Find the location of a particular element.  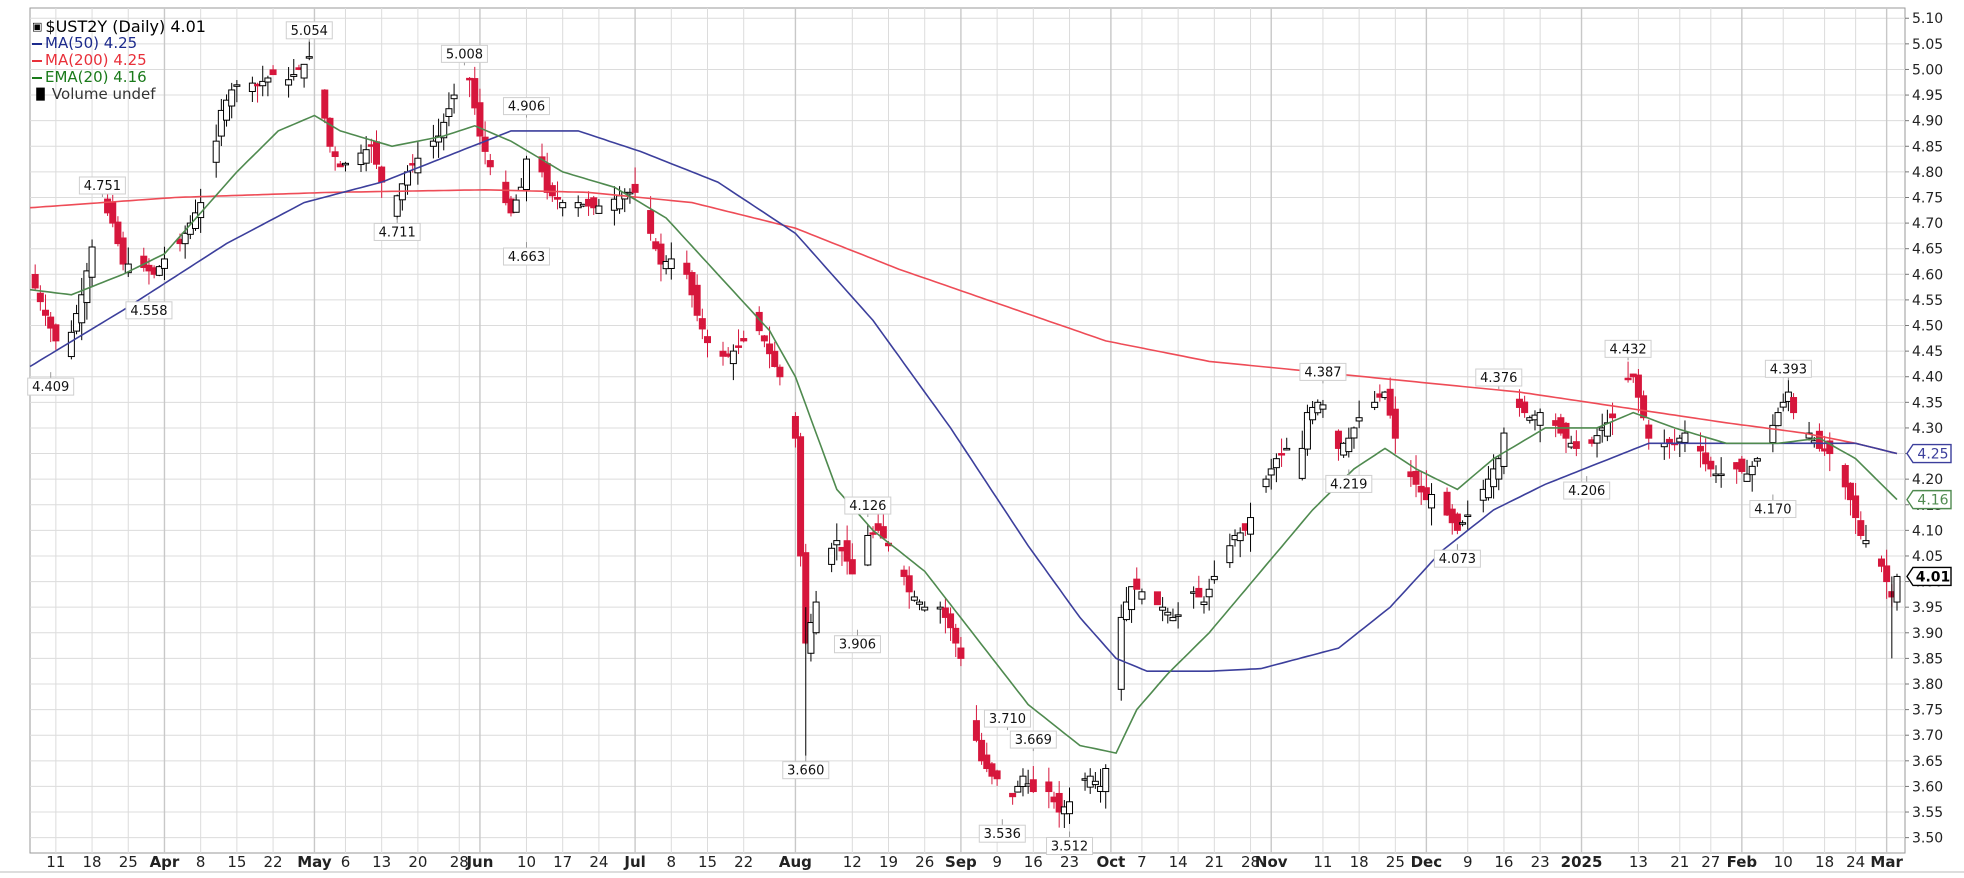

x-tick-label: 24 is located at coordinates (598, 862).